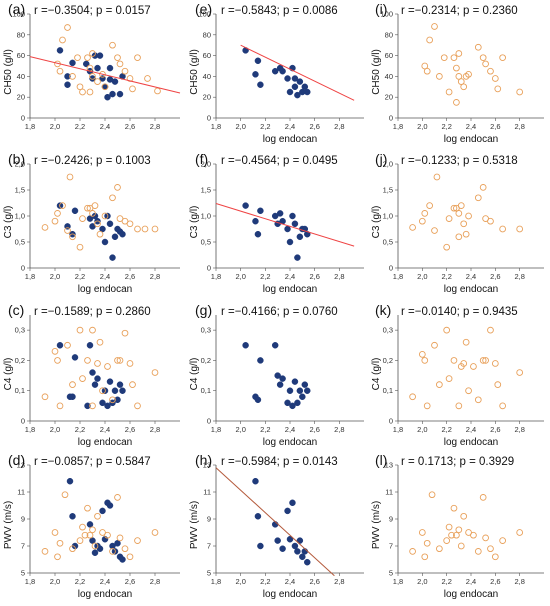  What do you see at coordinates (194, 525) in the screenshot?
I see `y-axis-label: PWV (m/s)` at bounding box center [194, 525].